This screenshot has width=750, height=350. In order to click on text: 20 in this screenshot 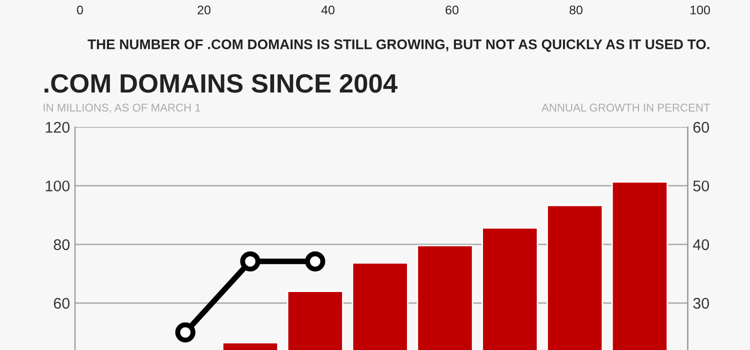, I will do `click(204, 10)`.